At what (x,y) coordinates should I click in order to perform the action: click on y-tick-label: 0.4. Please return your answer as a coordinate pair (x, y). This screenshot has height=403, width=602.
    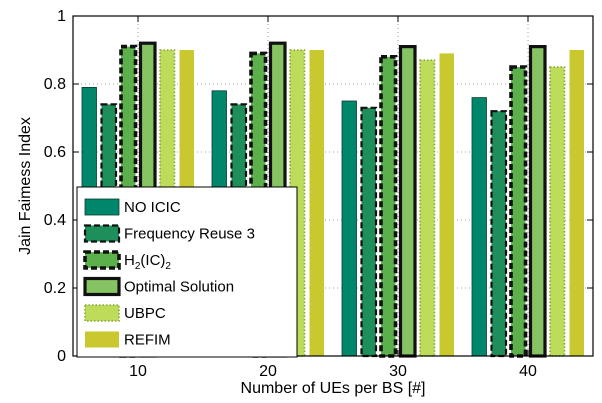
    Looking at the image, I should click on (55, 220).